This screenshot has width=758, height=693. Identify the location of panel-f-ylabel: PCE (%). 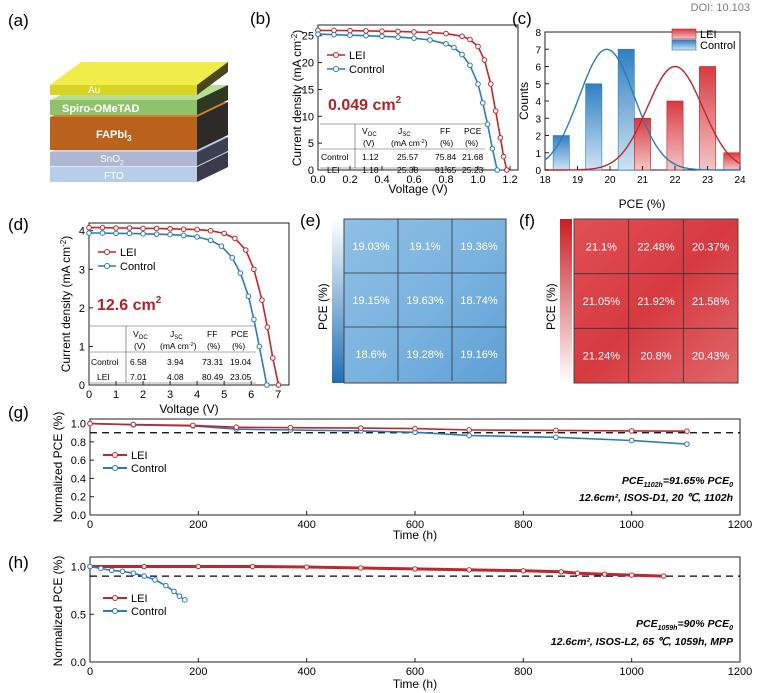
(551, 306).